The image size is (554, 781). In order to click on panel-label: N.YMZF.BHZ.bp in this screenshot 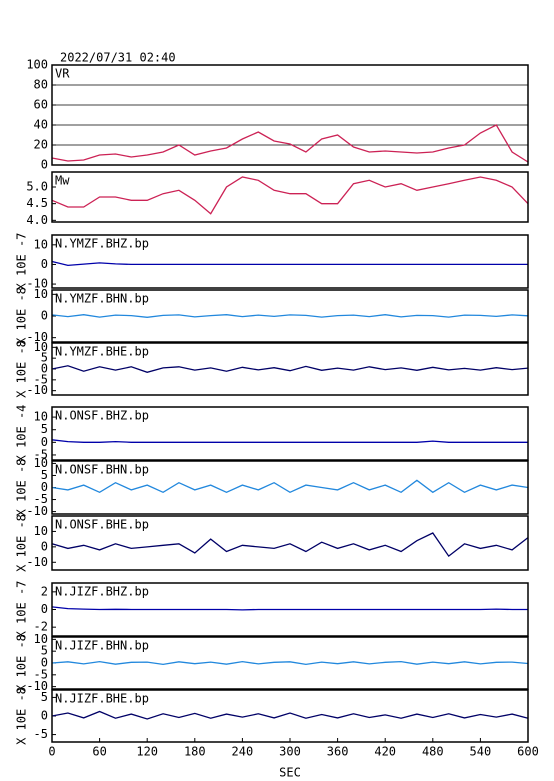, I will do `click(102, 244)`.